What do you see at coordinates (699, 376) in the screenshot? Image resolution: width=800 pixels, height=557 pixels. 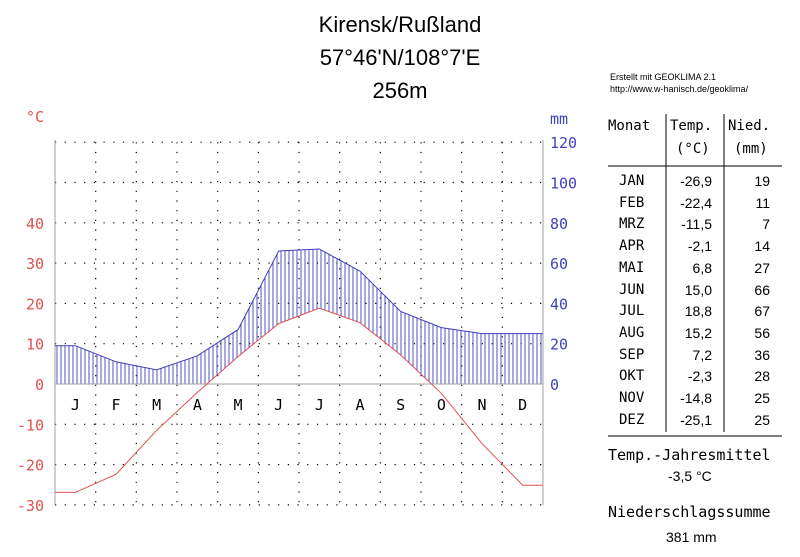 I see `table-cell-temp: -2,3` at bounding box center [699, 376].